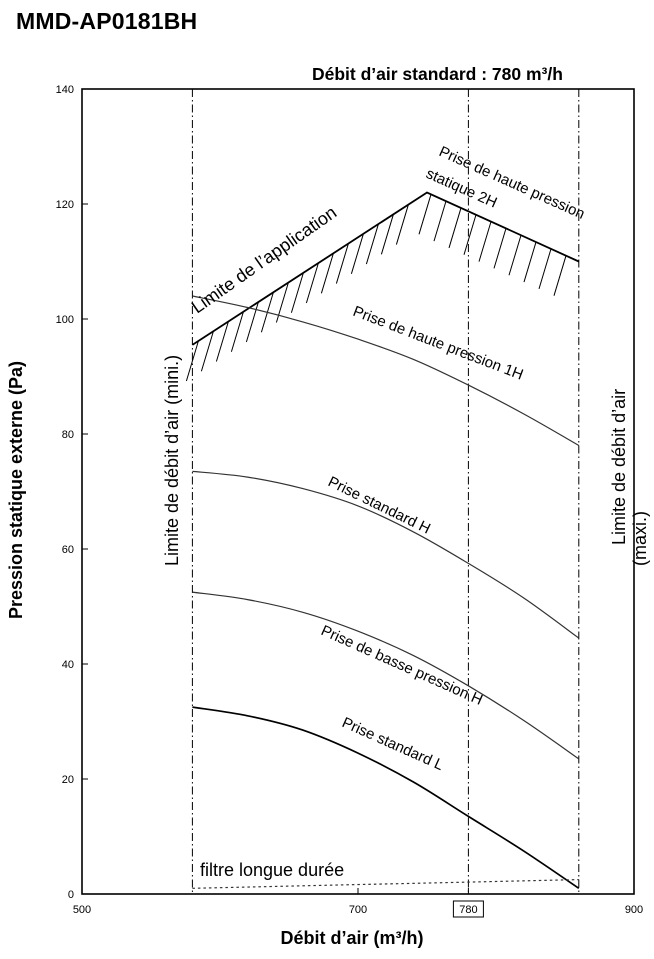 This screenshot has height=959, width=654. Describe the element at coordinates (68, 665) in the screenshot. I see `y-tick-label: 40` at that location.